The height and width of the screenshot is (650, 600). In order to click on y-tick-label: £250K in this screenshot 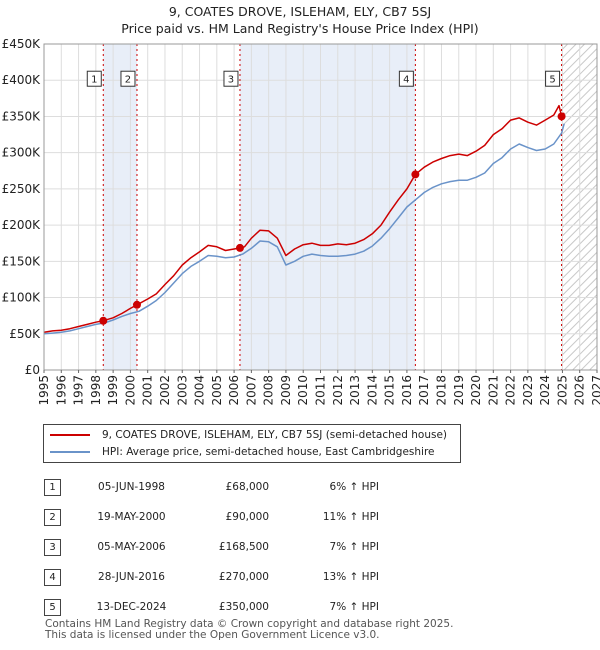, I will do `click(22, 189)`.